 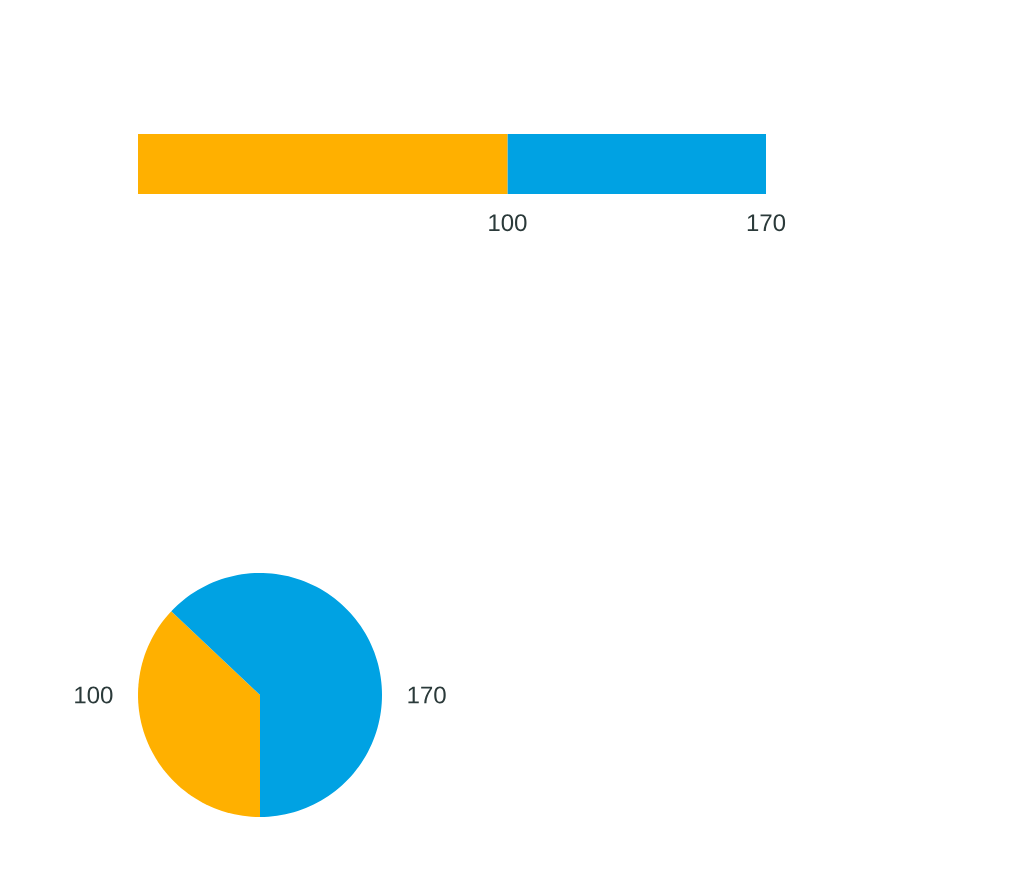 I want to click on data-label: 100, so click(x=94, y=695).